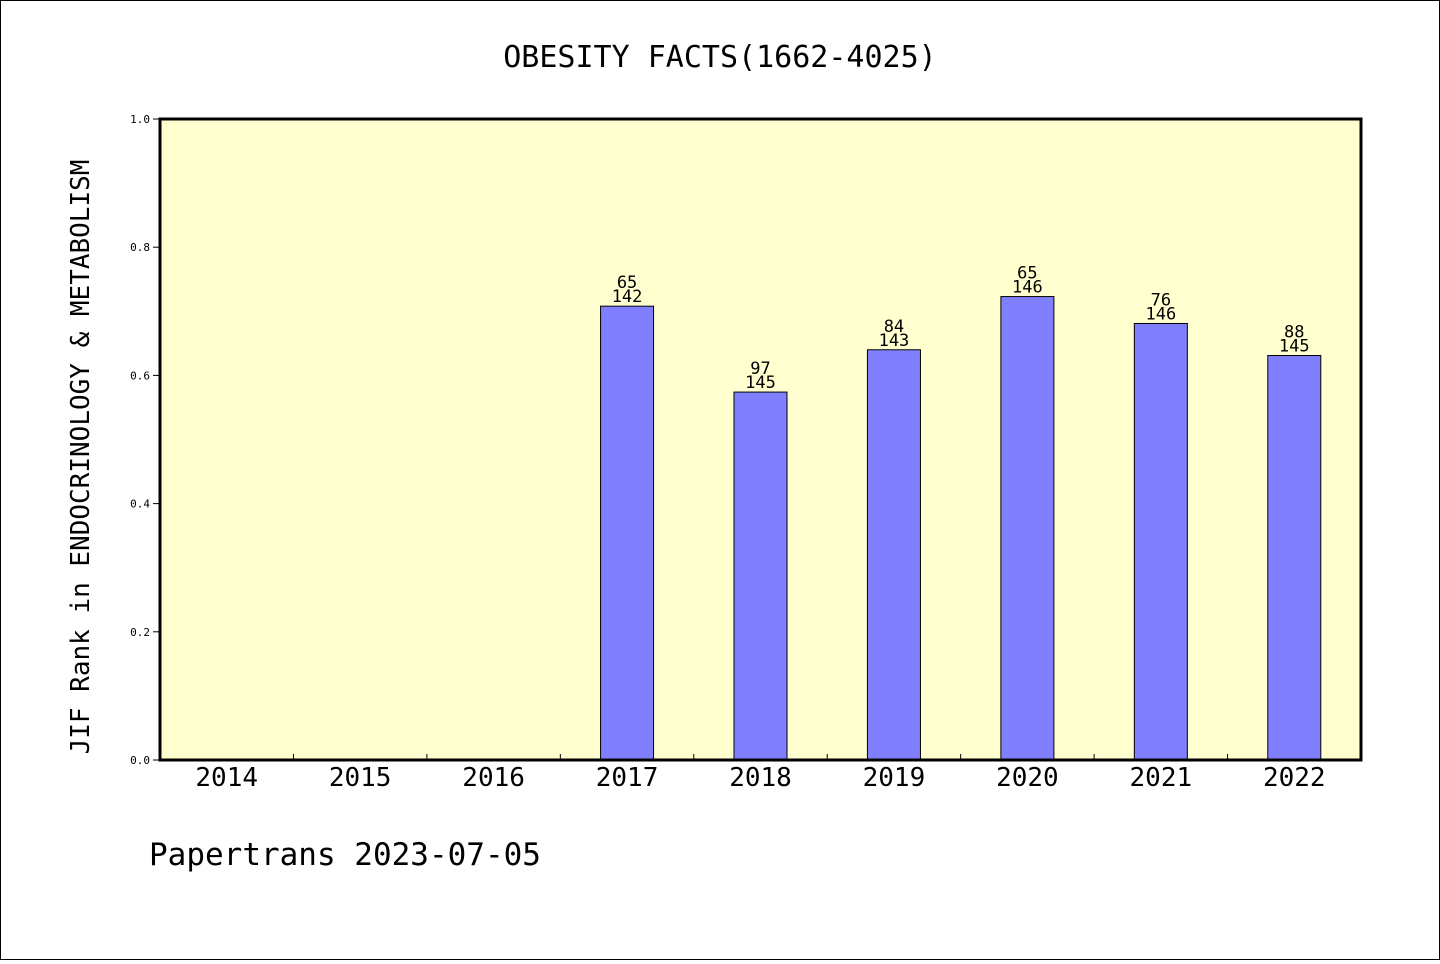 The width and height of the screenshot is (1440, 964). I want to click on bar-label-rank: 88, so click(1294, 333).